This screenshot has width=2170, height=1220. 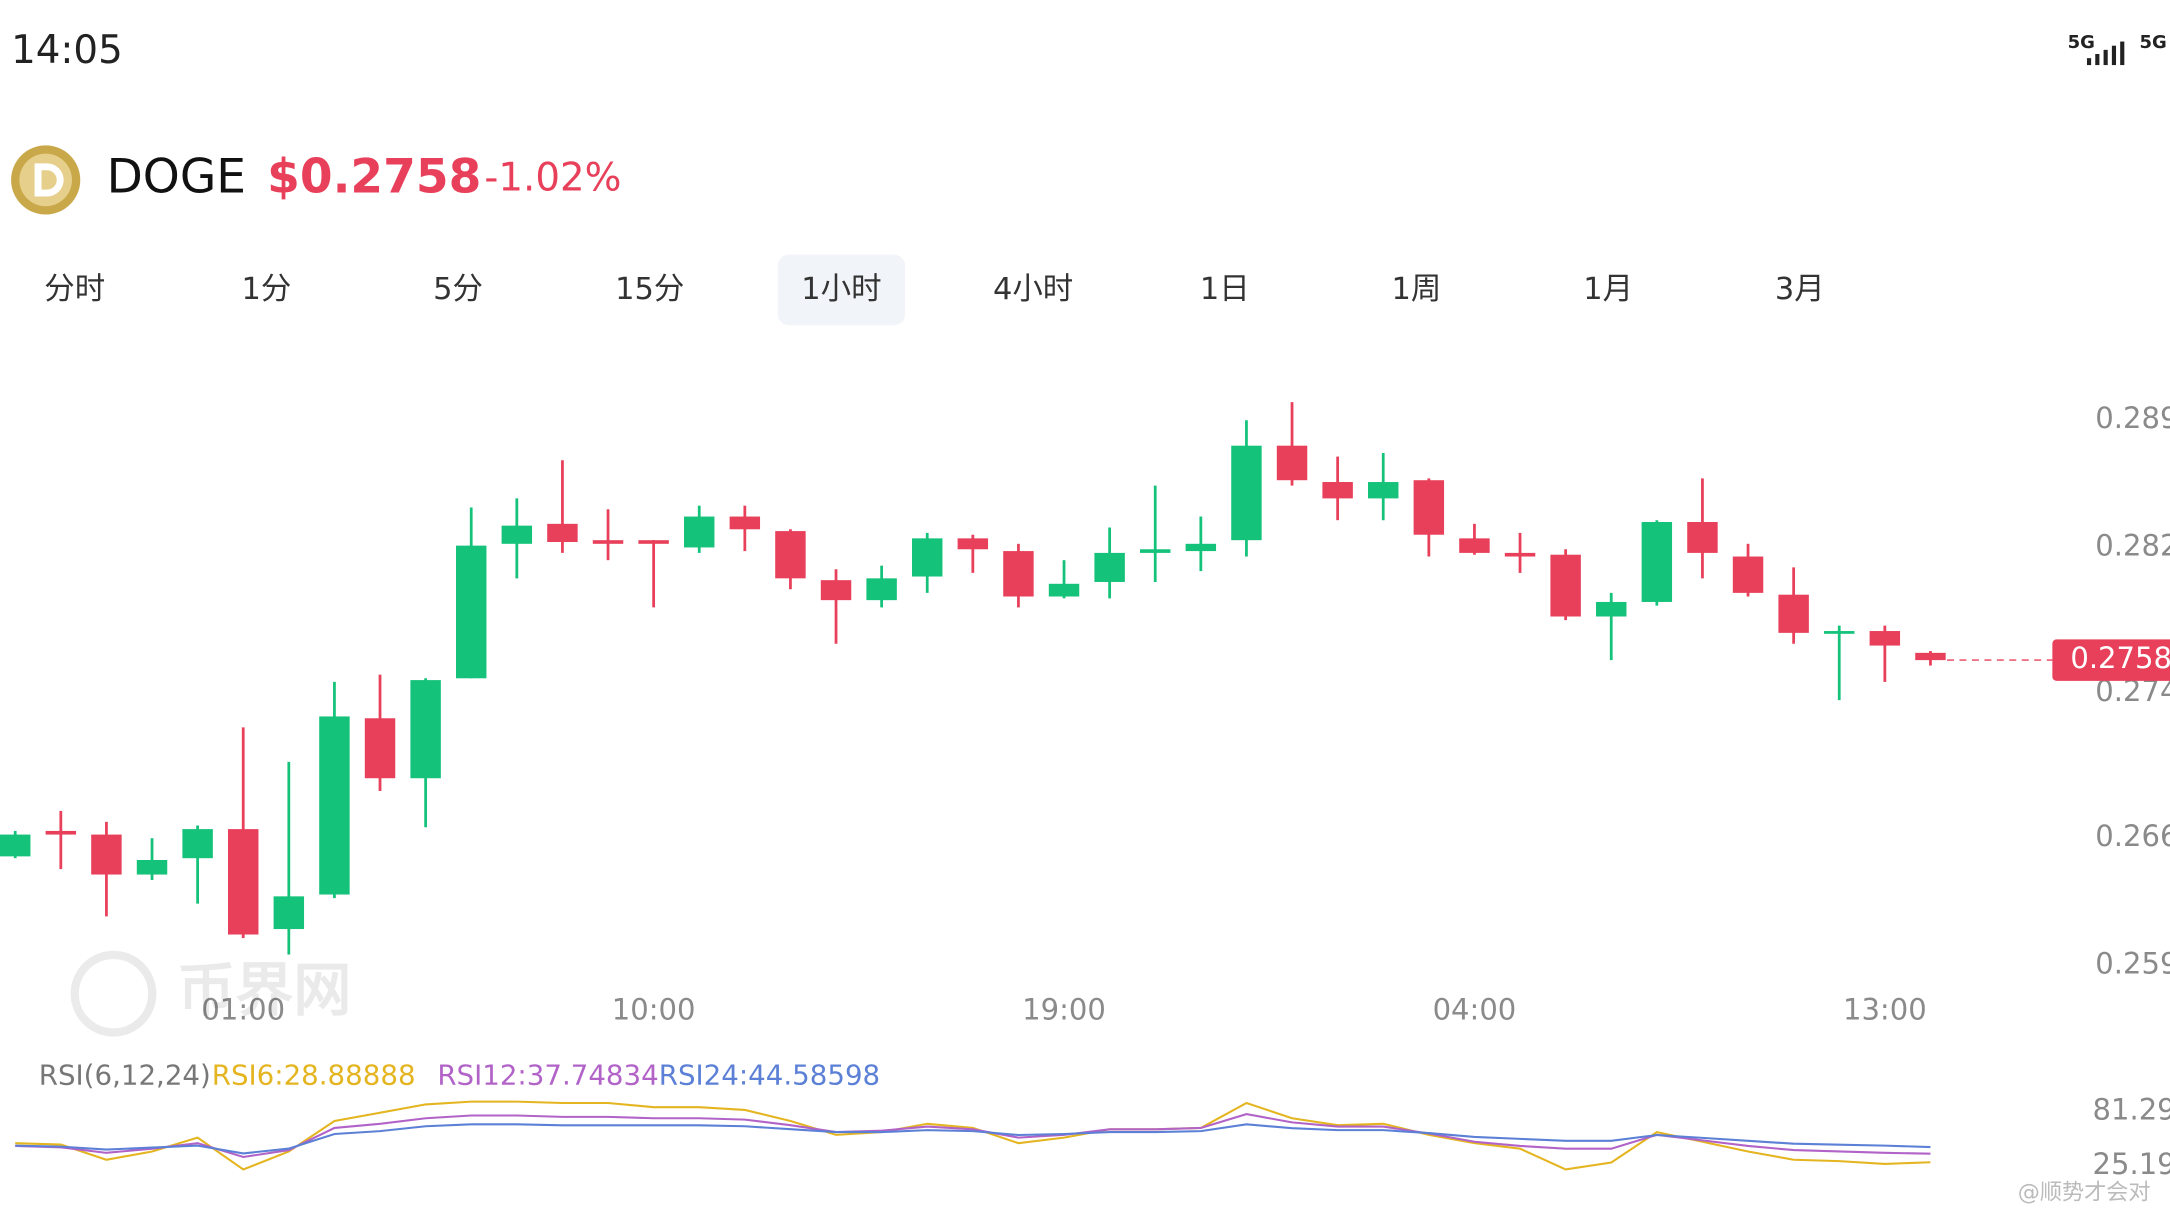 I want to click on current-price-label: 0.2758, so click(x=2120, y=658).